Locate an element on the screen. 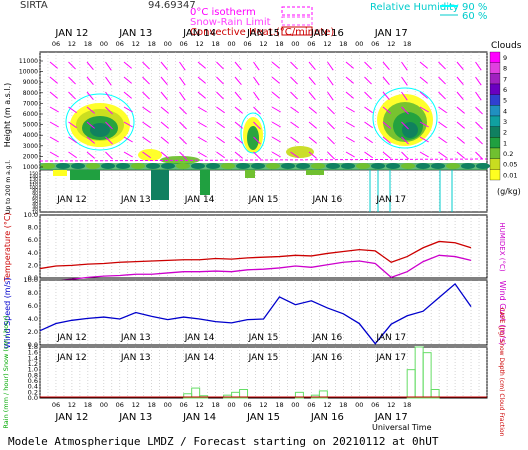 The image size is (528, 450). rh-90: 90 % is located at coordinates (474, 7).